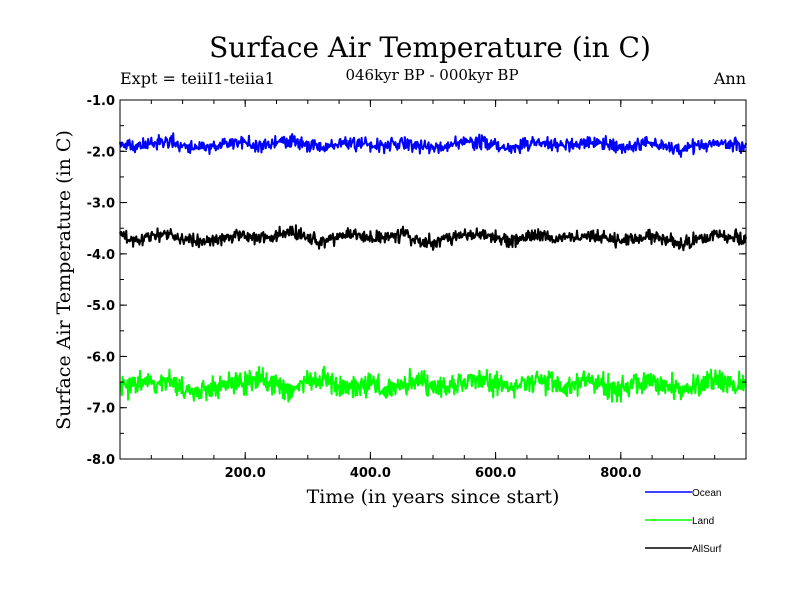  What do you see at coordinates (101, 101) in the screenshot?
I see `y-tick-label: -1.0` at bounding box center [101, 101].